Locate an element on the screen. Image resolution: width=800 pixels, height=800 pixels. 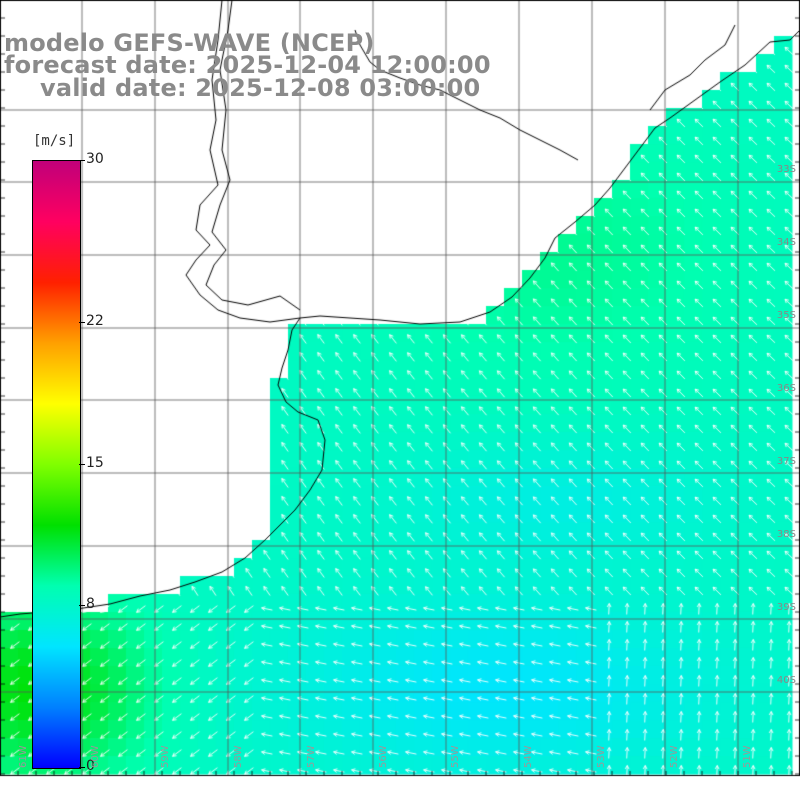
lon-label: 60W is located at coordinates (95, 756).